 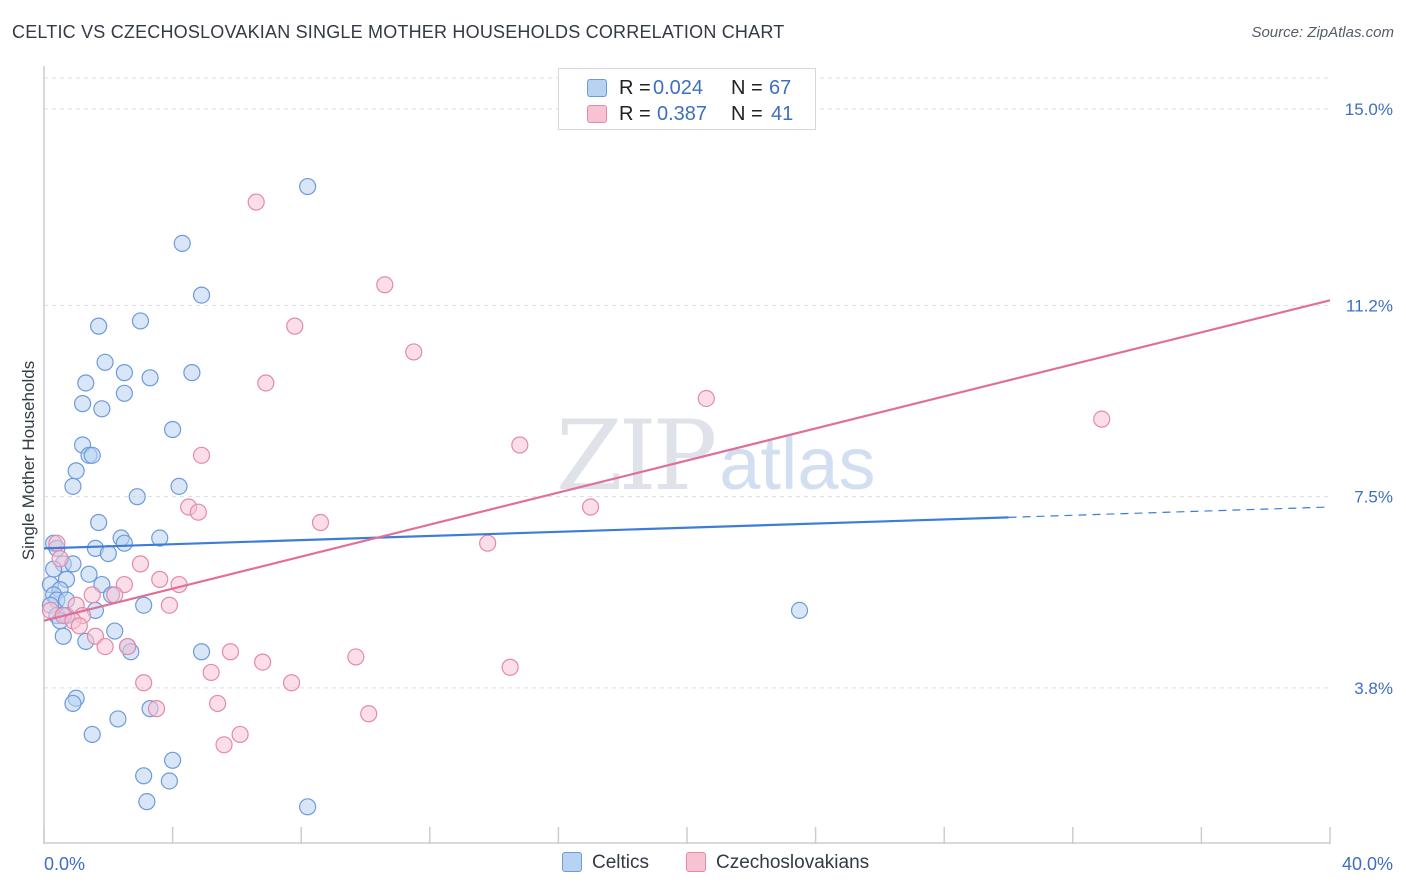 What do you see at coordinates (1369, 305) in the screenshot?
I see `y-tick-label: 11.2%` at bounding box center [1369, 305].